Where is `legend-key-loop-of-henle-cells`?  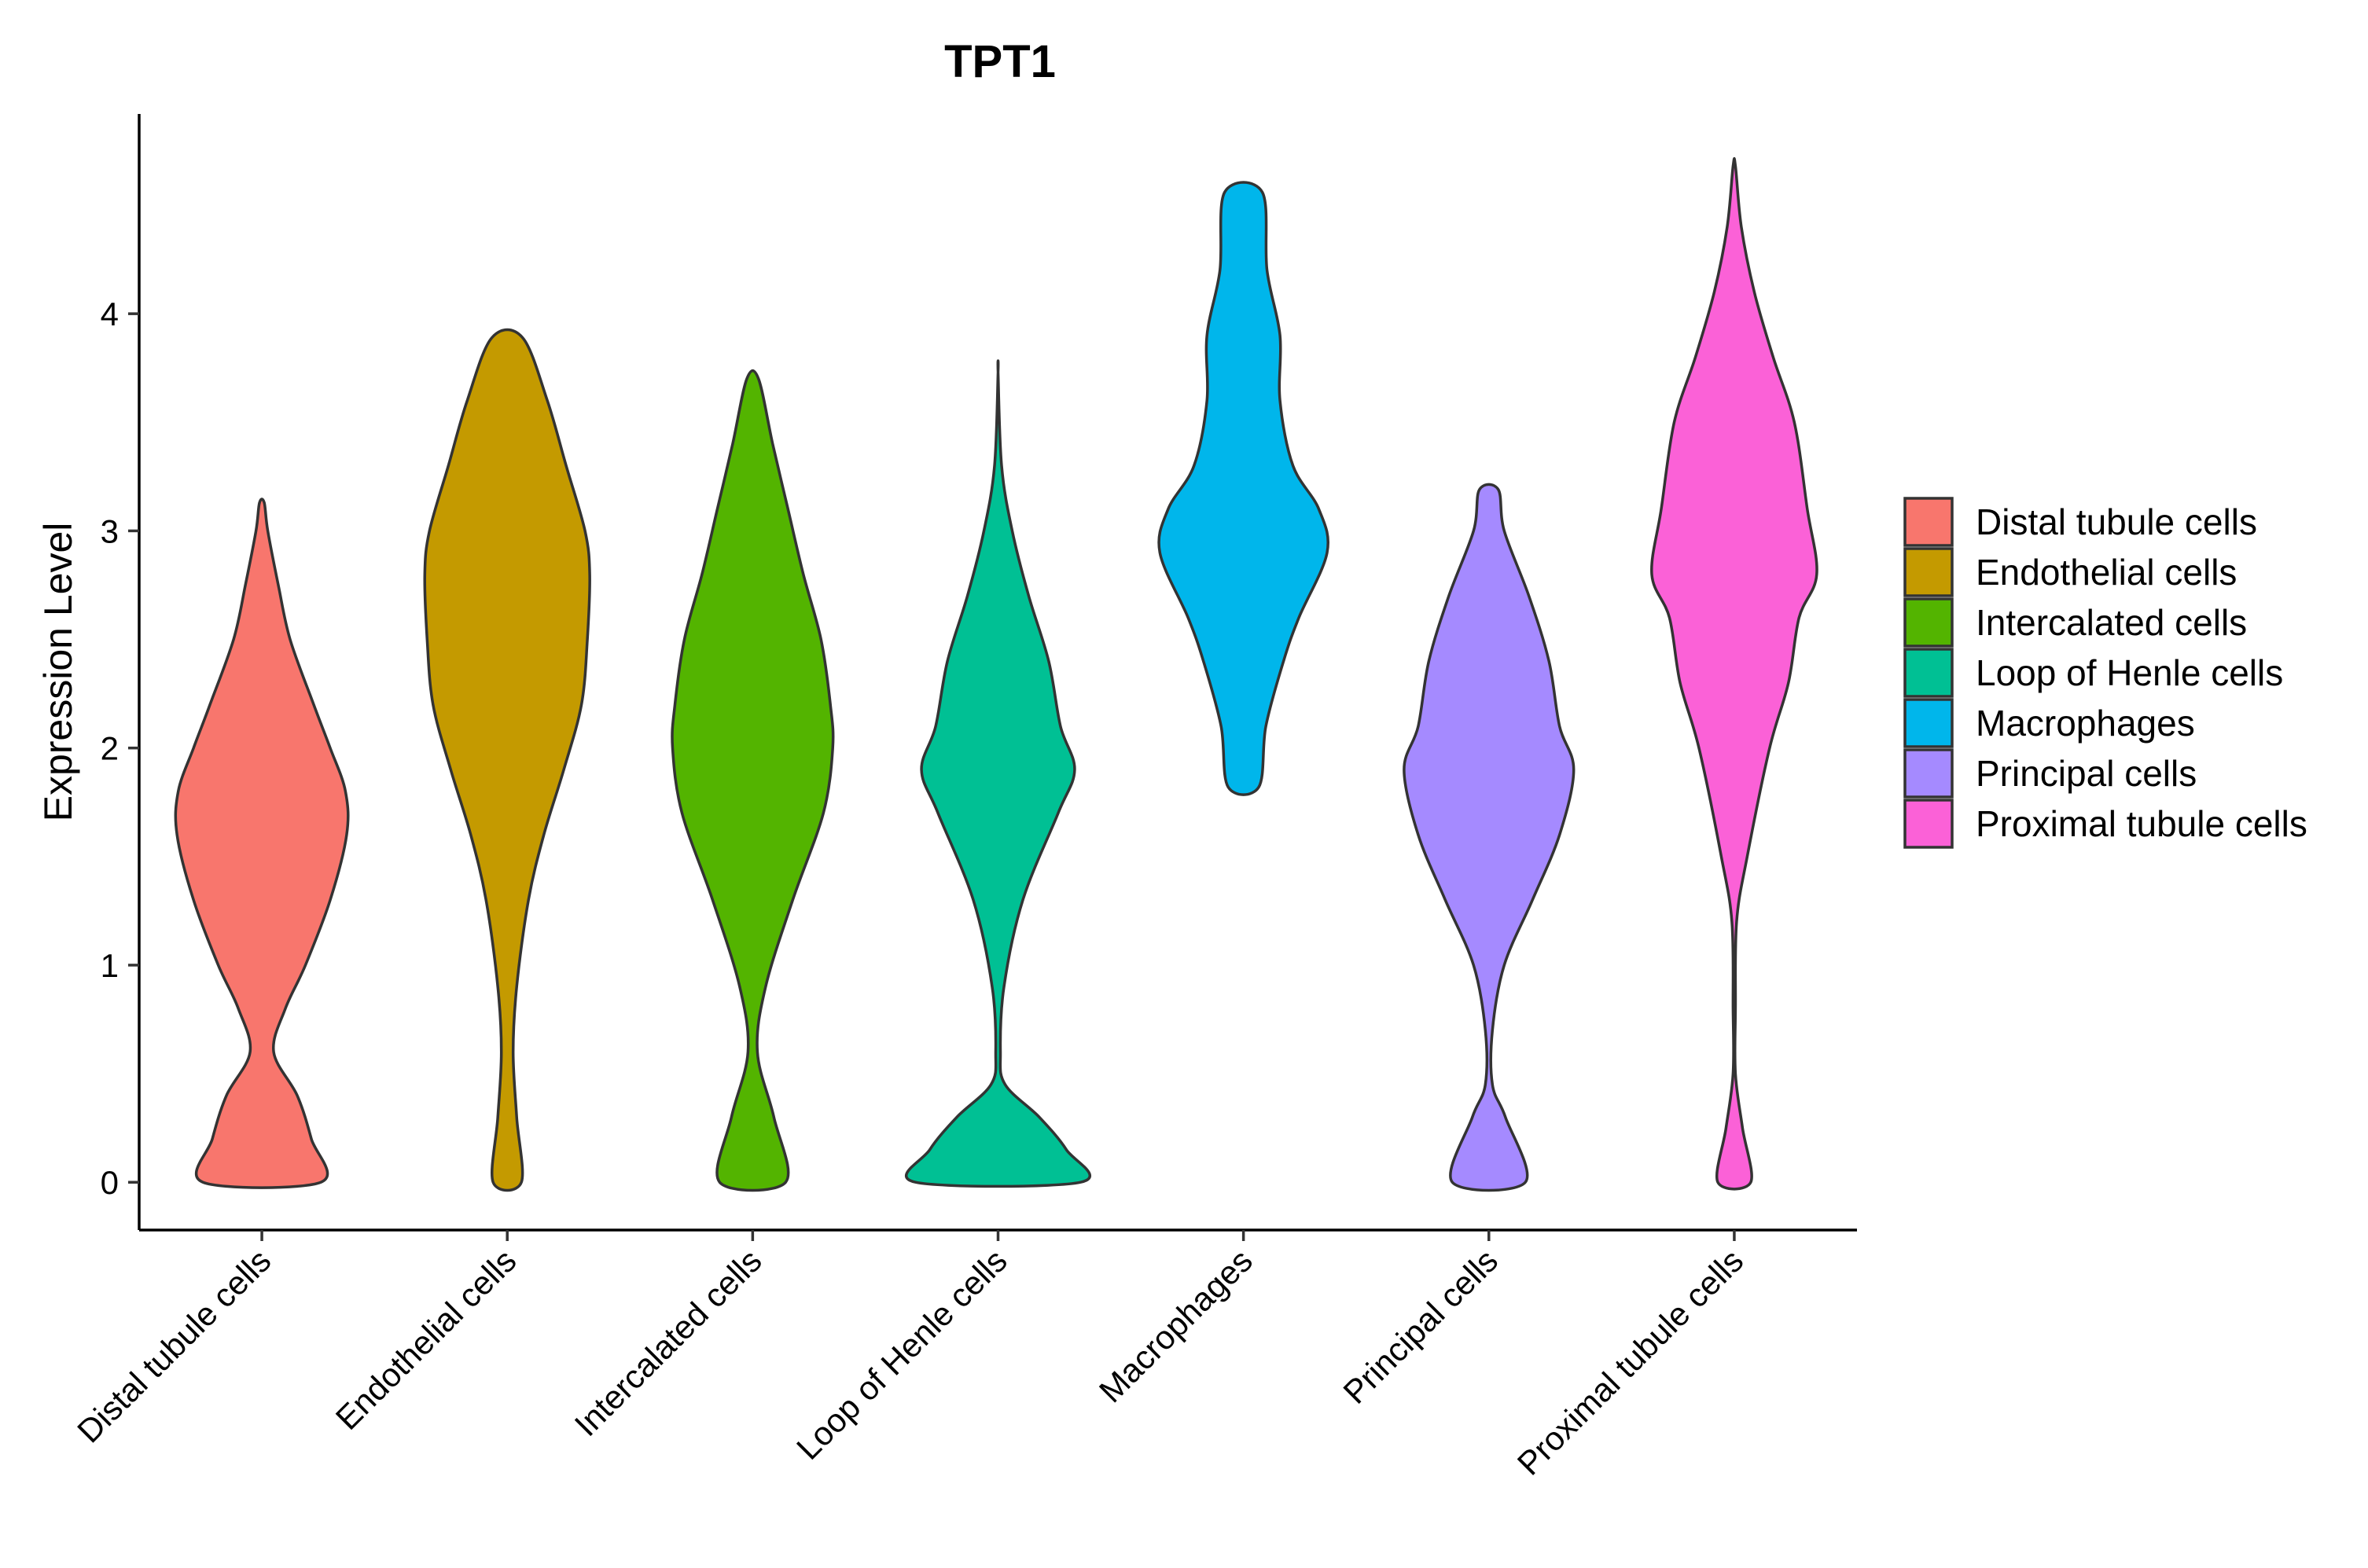 legend-key-loop-of-henle-cells is located at coordinates (1928, 673).